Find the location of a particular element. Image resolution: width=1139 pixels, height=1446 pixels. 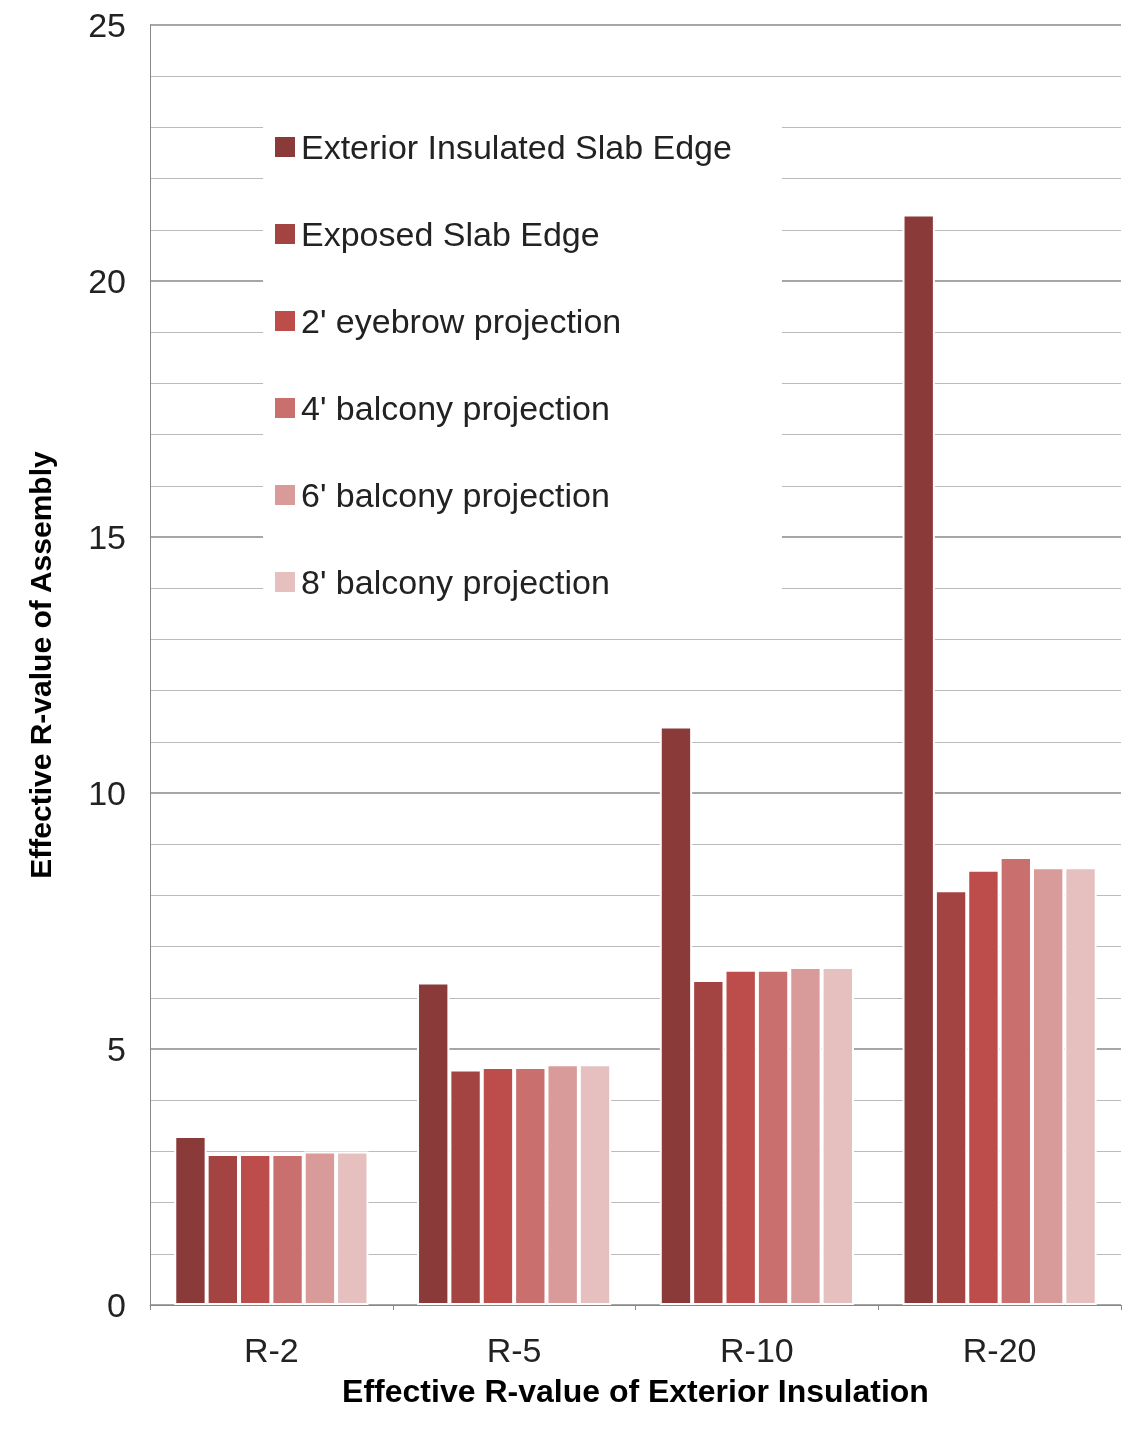

x-tick-label: R-5 is located at coordinates (514, 1350).